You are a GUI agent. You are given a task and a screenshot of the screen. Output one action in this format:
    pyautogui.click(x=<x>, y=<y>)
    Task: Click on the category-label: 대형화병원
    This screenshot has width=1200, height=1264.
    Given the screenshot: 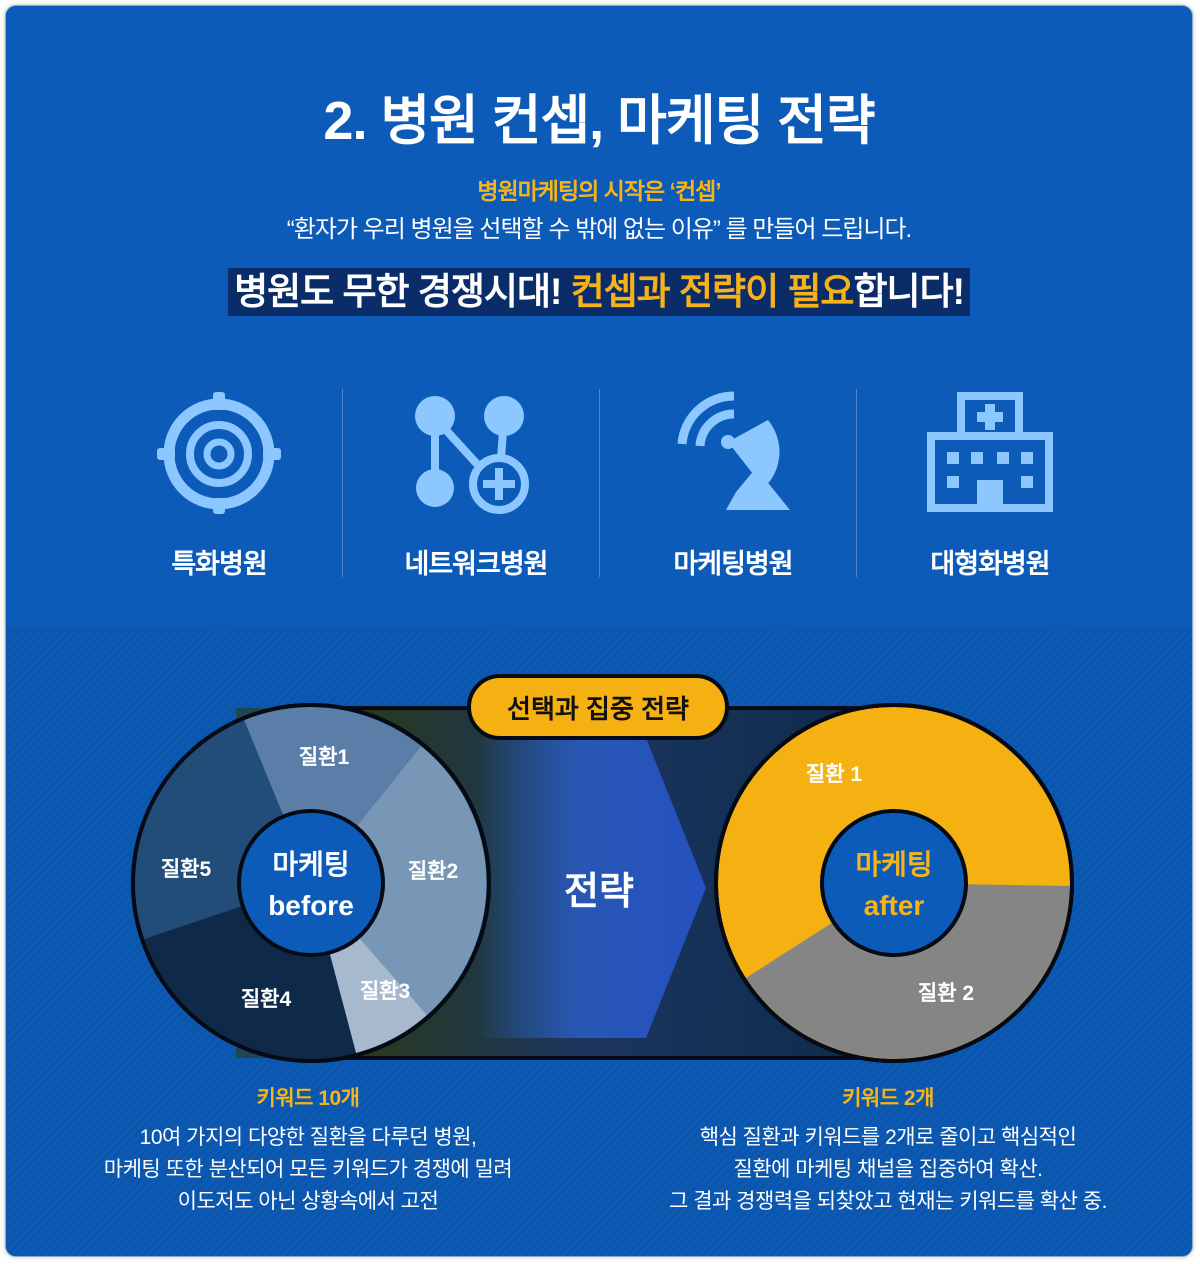 What is the action you would take?
    pyautogui.click(x=990, y=564)
    